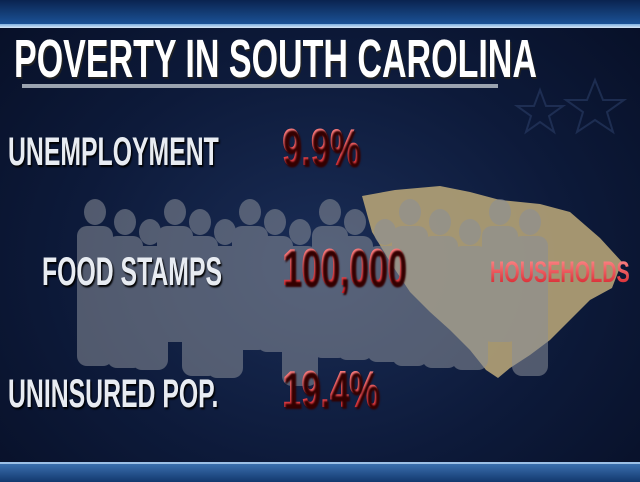 This screenshot has width=640, height=482. What do you see at coordinates (331, 390) in the screenshot?
I see `uninsured-value: 19.4%` at bounding box center [331, 390].